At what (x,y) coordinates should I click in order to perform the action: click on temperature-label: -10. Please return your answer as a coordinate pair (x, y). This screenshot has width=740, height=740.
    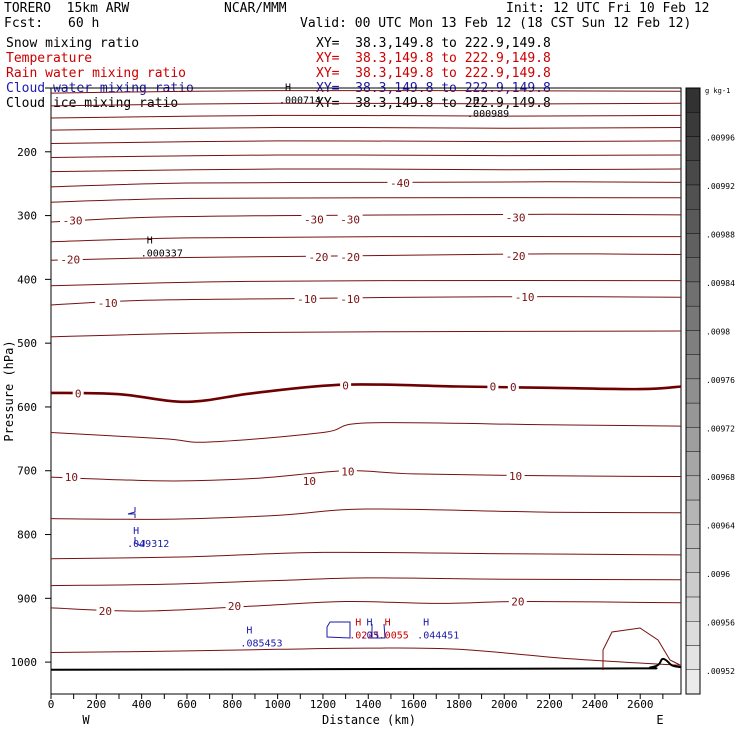
    Looking at the image, I should click on (350, 299).